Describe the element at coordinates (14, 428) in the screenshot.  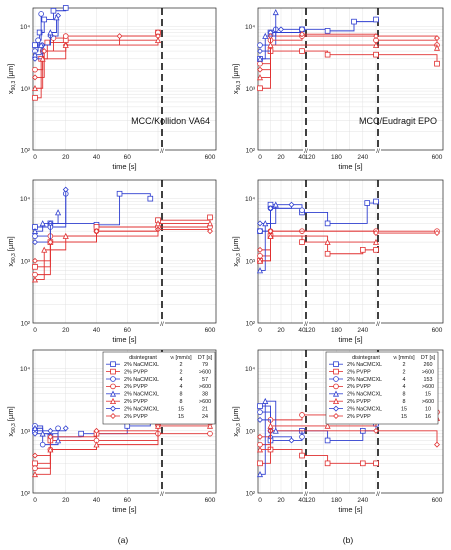
I see `y-axis-label-sub: 90,3` at that location.